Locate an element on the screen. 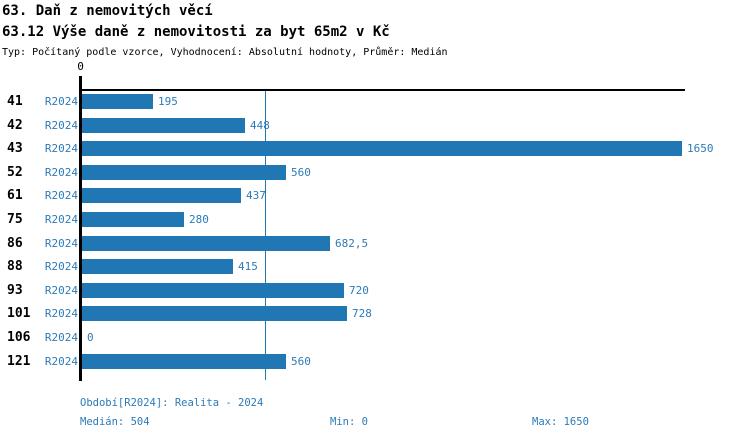 This screenshot has height=440, width=750. bar-value-label: 280 is located at coordinates (199, 219).